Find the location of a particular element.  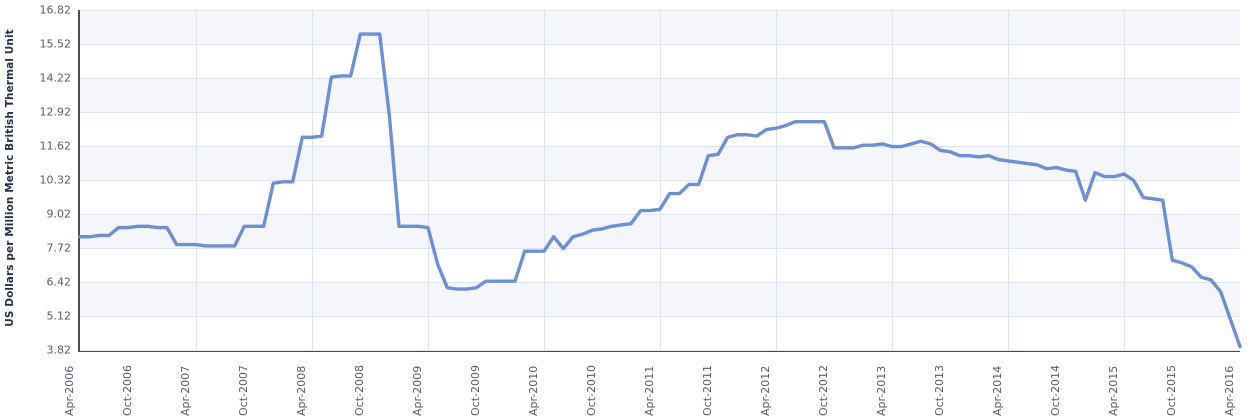

x-tick-label-text: Apr-2008 is located at coordinates (301, 390).